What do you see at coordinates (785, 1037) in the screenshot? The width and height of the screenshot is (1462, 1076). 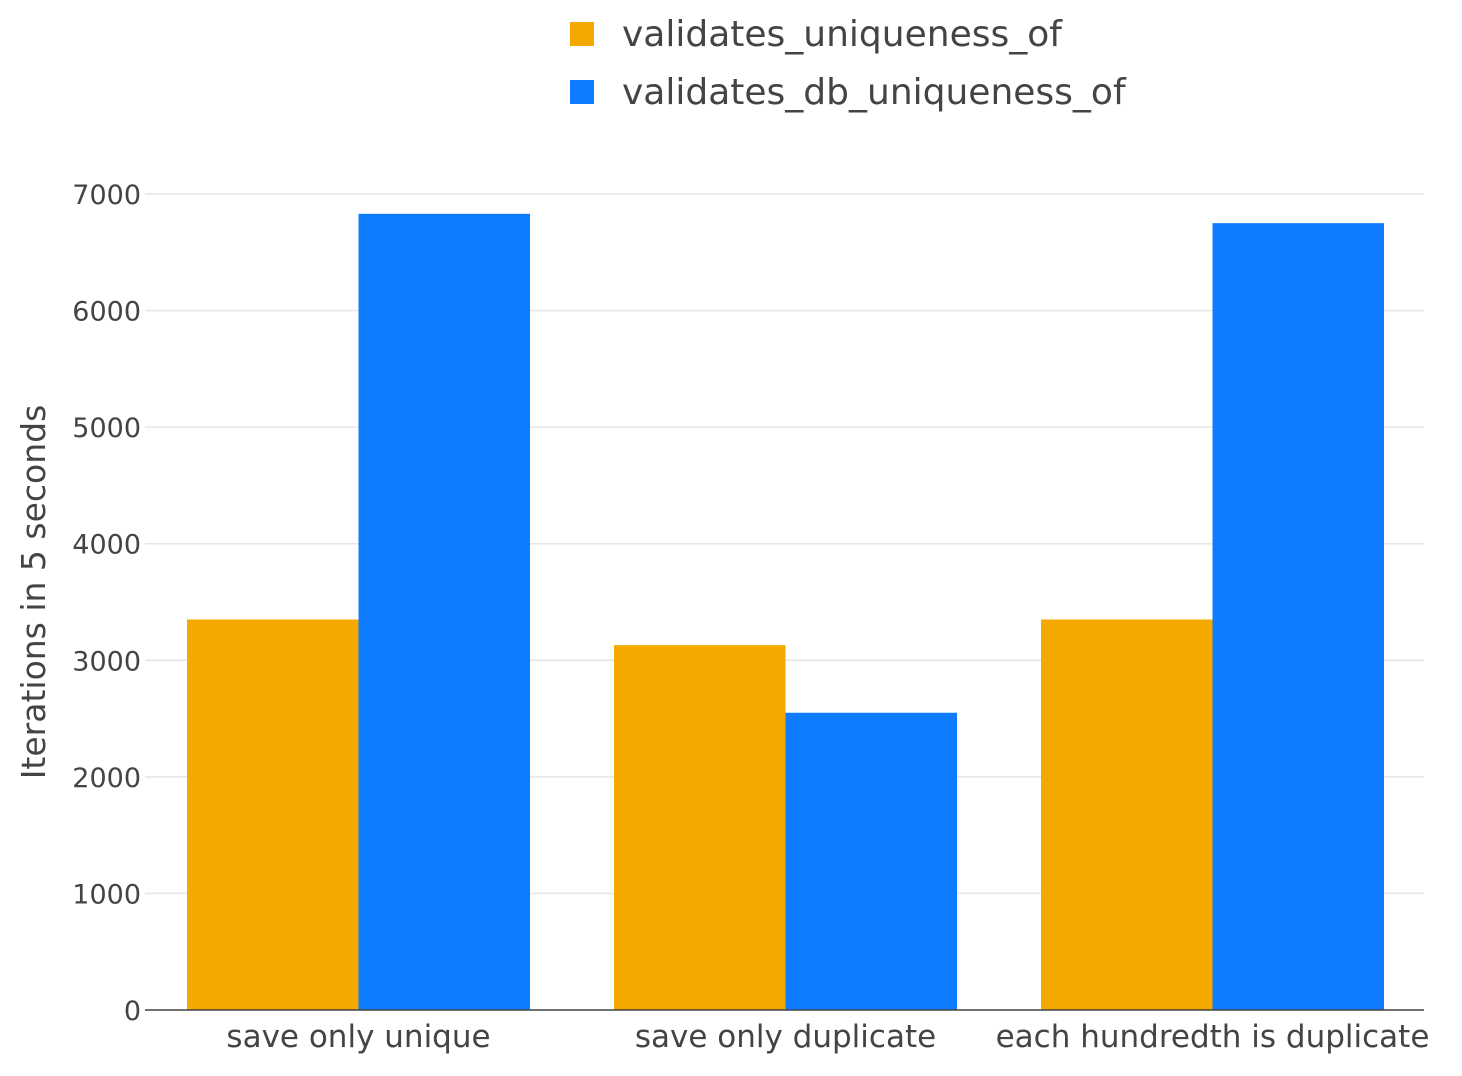 I see `x-category-label: save only duplicate` at bounding box center [785, 1037].